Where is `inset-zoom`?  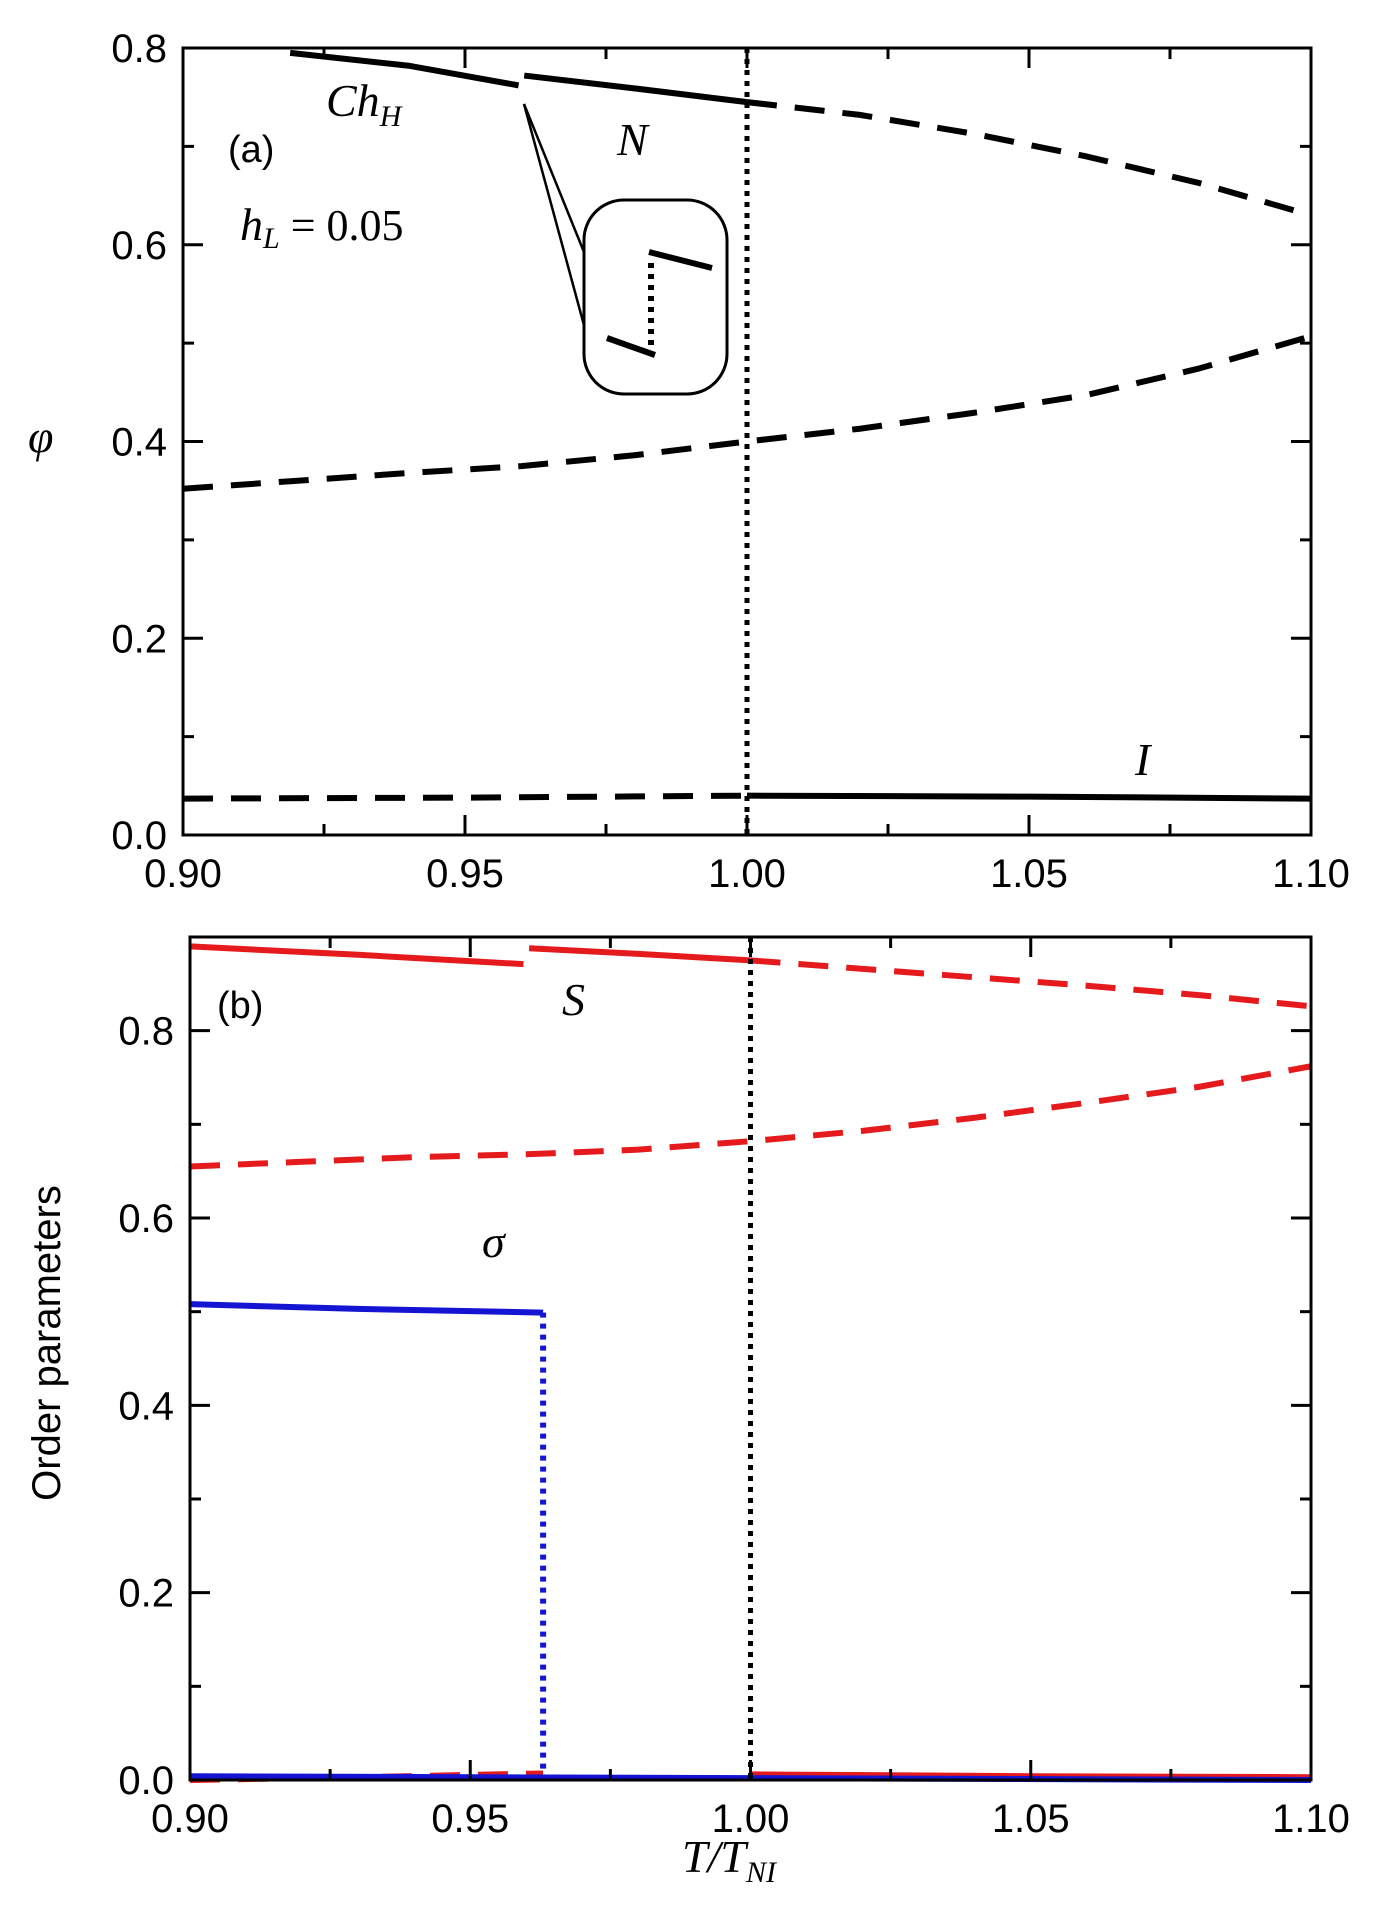
inset-zoom is located at coordinates (625, 249).